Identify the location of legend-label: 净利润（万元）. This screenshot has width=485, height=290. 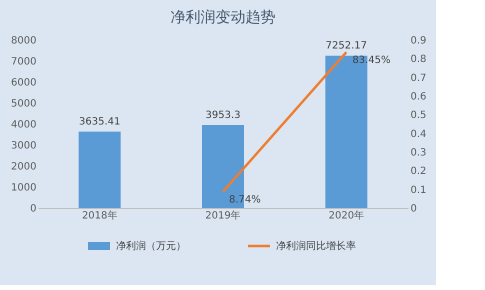
(151, 246).